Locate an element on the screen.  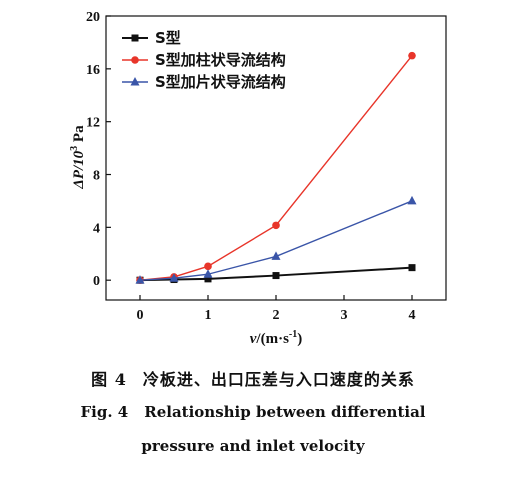
x-tick-label: 1 is located at coordinates (208, 315).